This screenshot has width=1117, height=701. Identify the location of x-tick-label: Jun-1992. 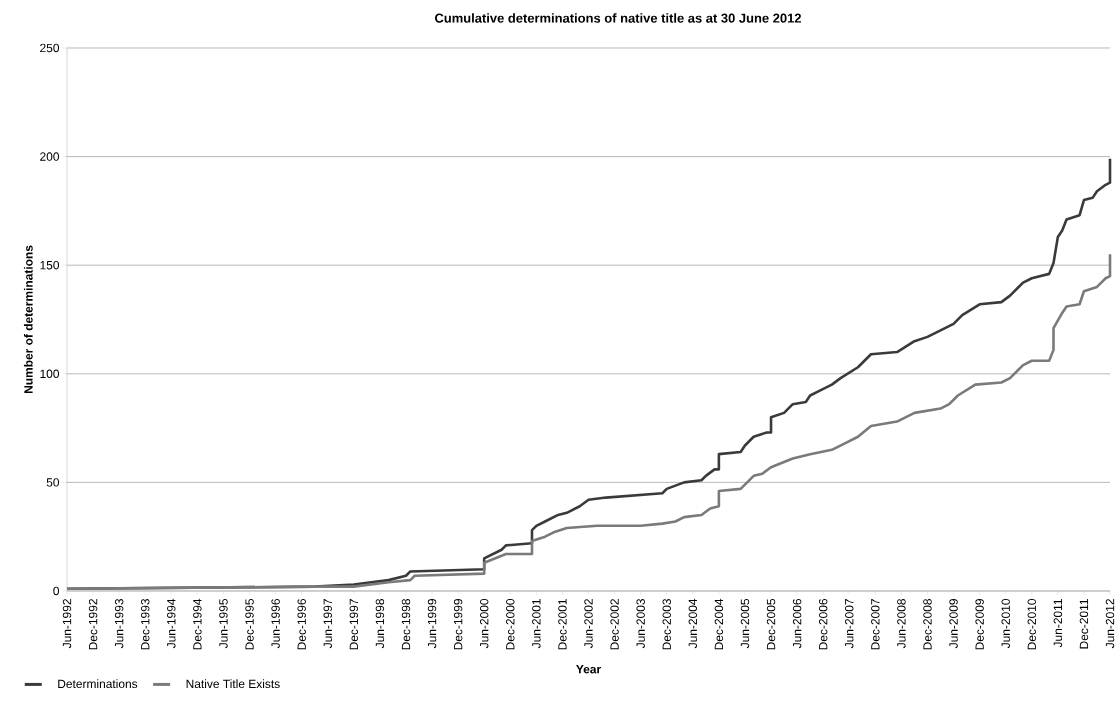
(67, 624).